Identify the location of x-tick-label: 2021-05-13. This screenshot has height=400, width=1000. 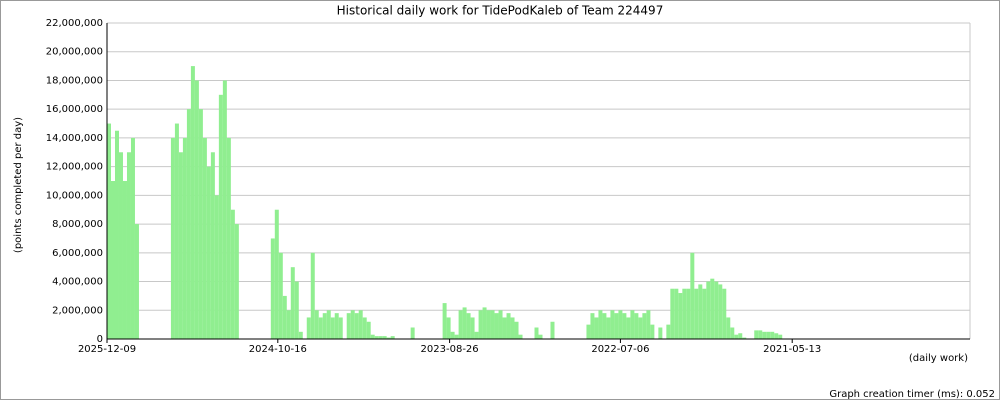
(792, 349).